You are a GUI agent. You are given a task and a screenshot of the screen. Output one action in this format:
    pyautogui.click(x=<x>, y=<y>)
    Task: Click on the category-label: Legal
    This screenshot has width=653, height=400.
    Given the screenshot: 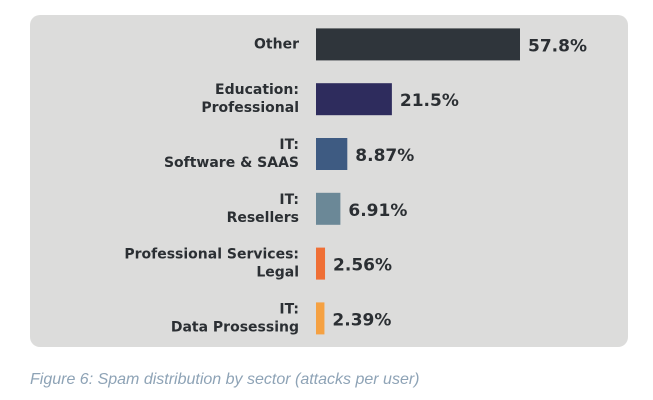 What is the action you would take?
    pyautogui.click(x=277, y=273)
    